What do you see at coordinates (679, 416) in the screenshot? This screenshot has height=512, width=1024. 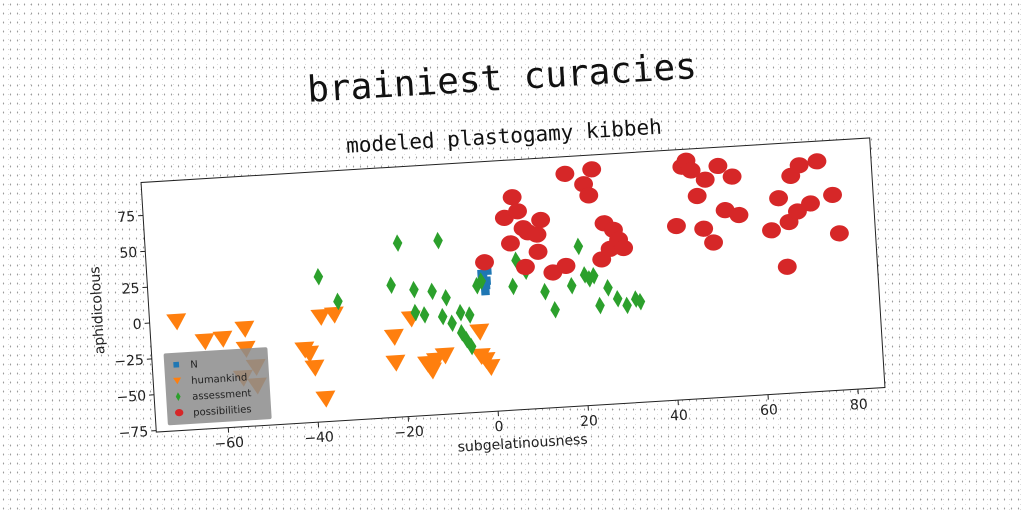 I see `x-tick-label: 40` at bounding box center [679, 416].